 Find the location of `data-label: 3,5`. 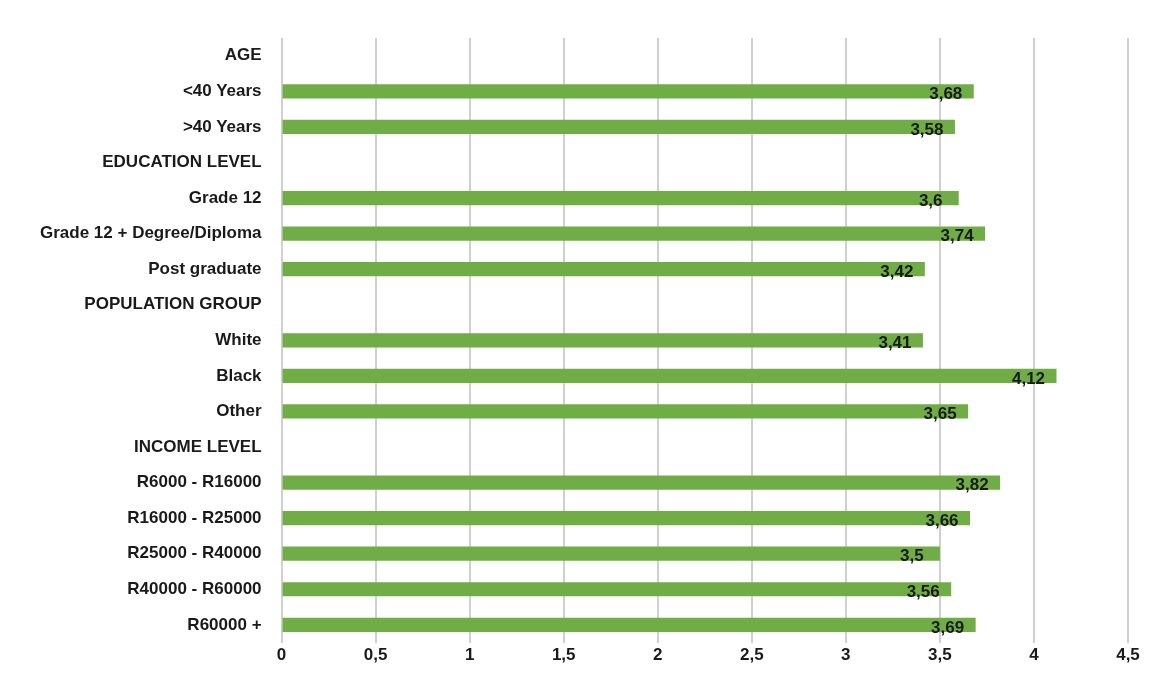

data-label: 3,5 is located at coordinates (912, 556).